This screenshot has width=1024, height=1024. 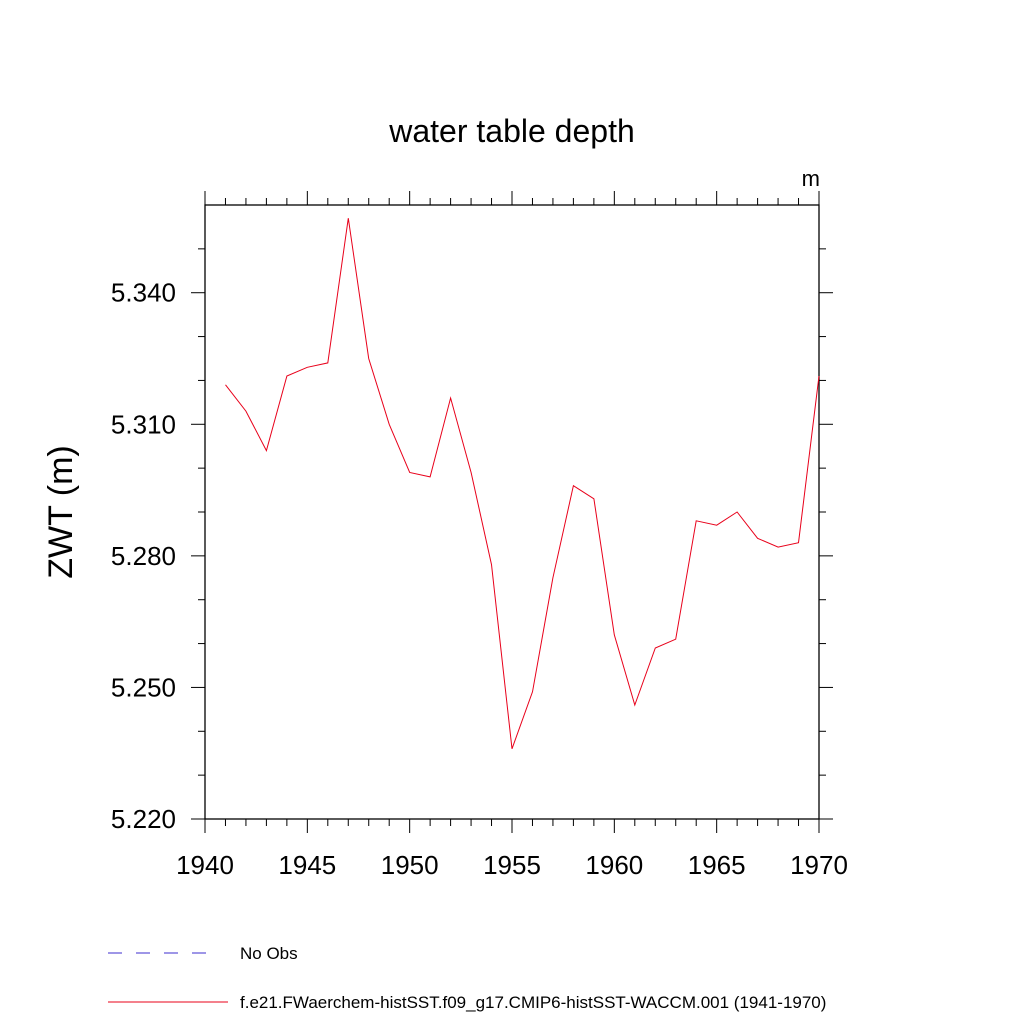 What do you see at coordinates (717, 865) in the screenshot?
I see `x-tick-label: 1965` at bounding box center [717, 865].